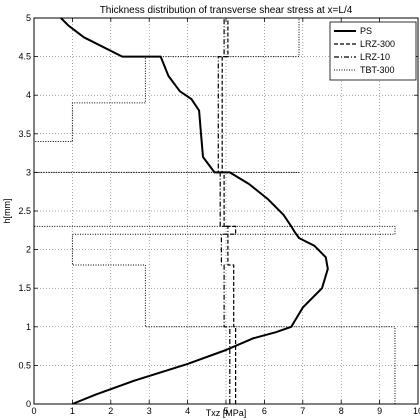  I want to click on y-tick-label: 1, so click(28, 327).